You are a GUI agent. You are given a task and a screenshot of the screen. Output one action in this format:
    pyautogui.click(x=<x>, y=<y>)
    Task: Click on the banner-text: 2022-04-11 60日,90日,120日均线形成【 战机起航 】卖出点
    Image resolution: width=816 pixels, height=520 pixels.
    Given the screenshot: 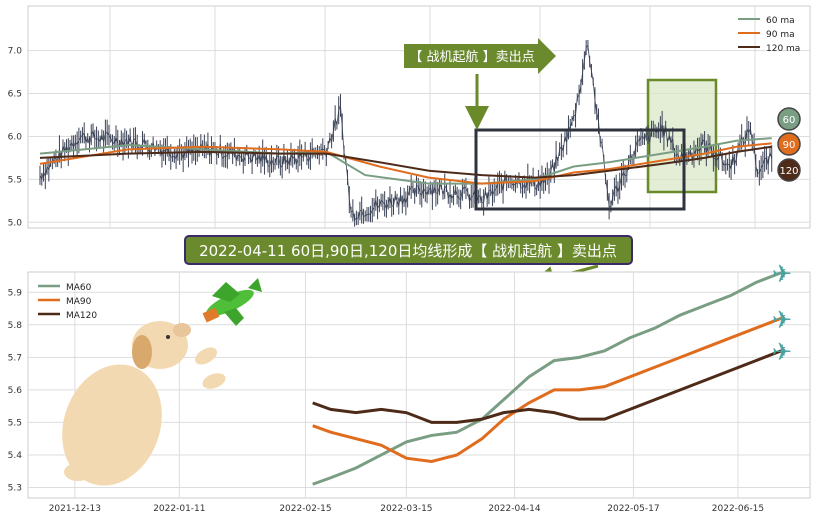 What is the action you would take?
    pyautogui.click(x=408, y=251)
    